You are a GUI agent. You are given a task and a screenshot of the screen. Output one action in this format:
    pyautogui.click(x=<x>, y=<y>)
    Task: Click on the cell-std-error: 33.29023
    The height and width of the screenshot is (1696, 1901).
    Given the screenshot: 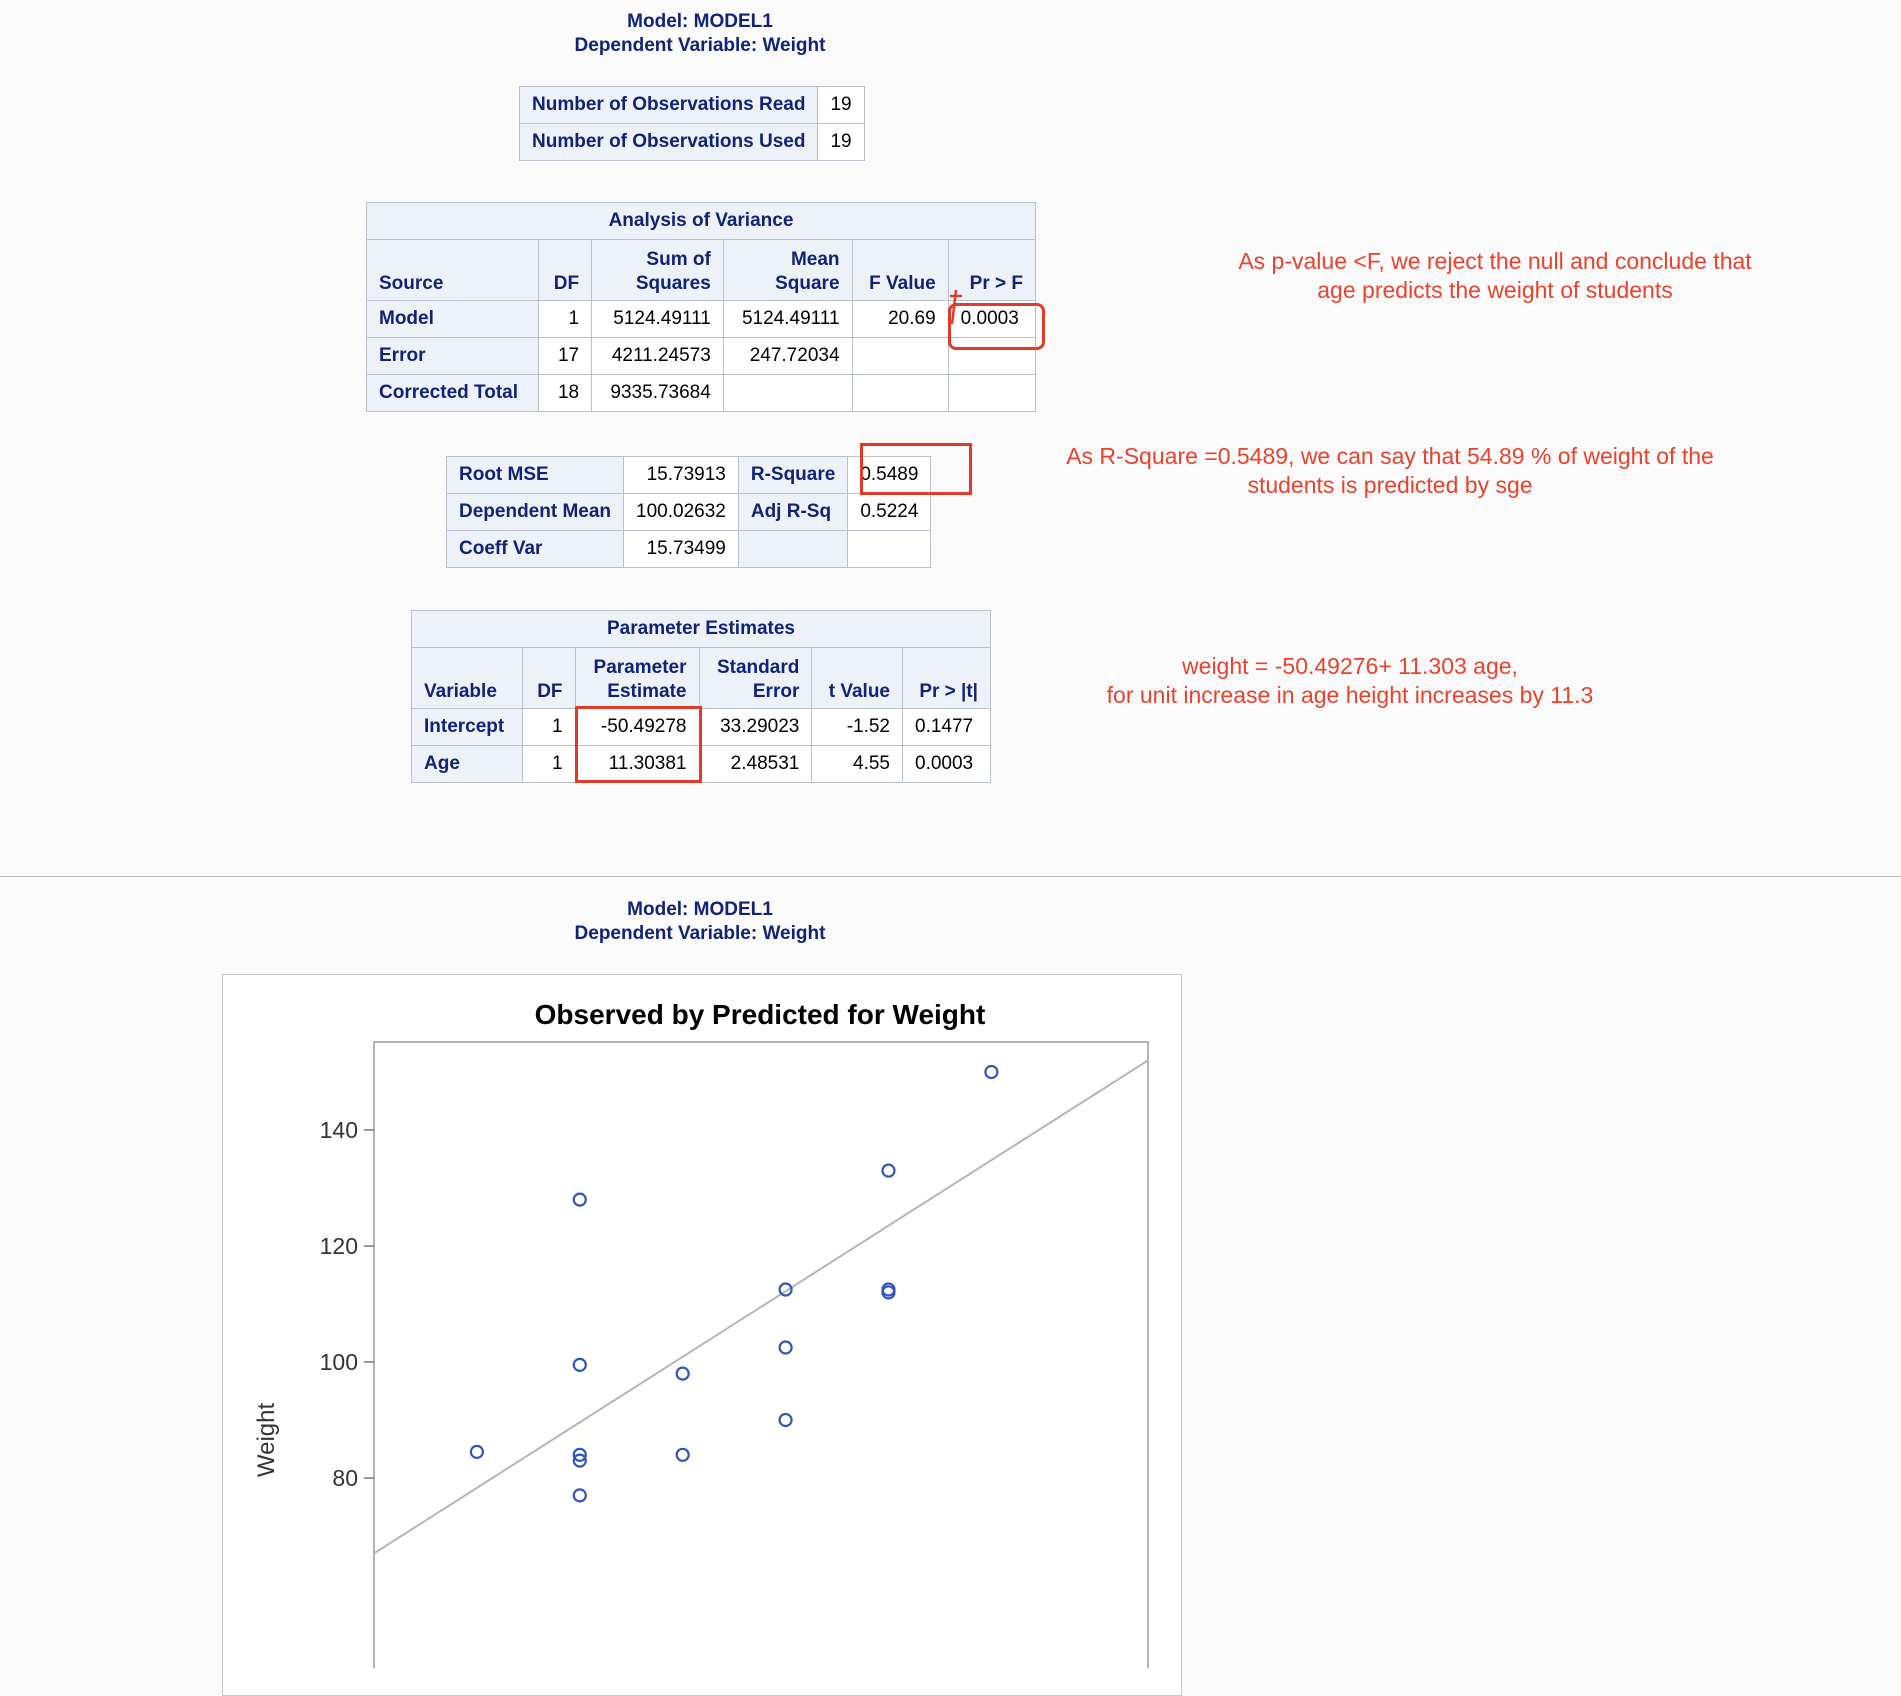 What is the action you would take?
    pyautogui.click(x=755, y=727)
    